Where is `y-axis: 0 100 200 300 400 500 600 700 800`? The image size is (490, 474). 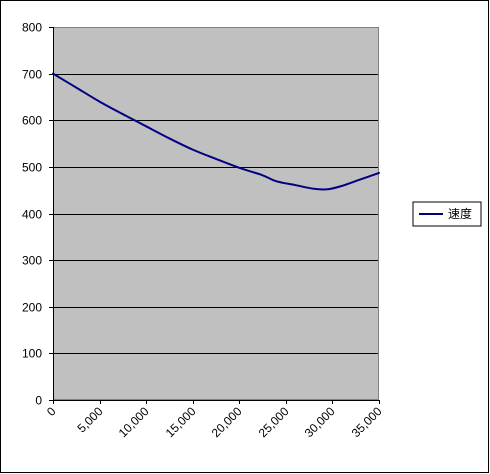
y-axis: 0 100 200 300 400 500 600 700 800 is located at coordinates (38, 214).